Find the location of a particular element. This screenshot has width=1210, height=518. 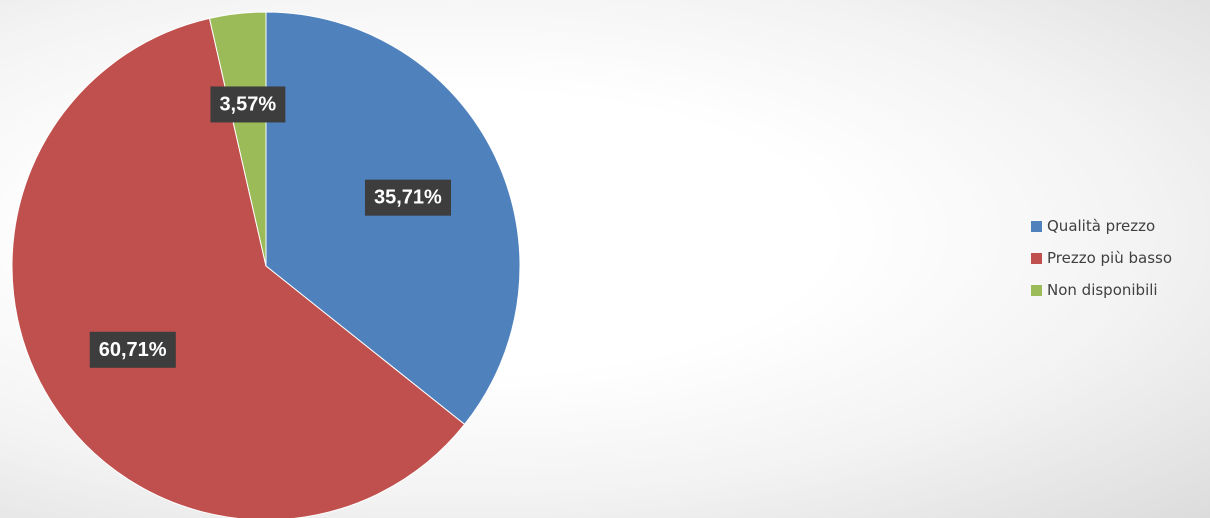

data-label-non-disponibili: 3,57% is located at coordinates (248, 104).